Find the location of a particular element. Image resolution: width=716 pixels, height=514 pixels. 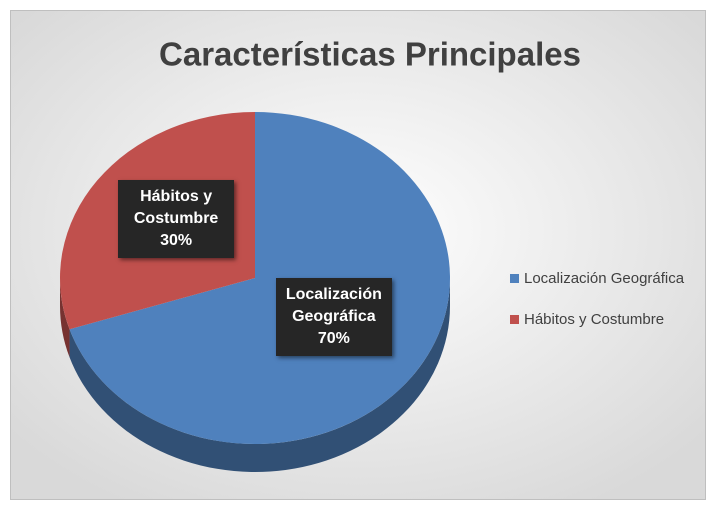

legend-label: Hábitos y Costumbre is located at coordinates (594, 319).